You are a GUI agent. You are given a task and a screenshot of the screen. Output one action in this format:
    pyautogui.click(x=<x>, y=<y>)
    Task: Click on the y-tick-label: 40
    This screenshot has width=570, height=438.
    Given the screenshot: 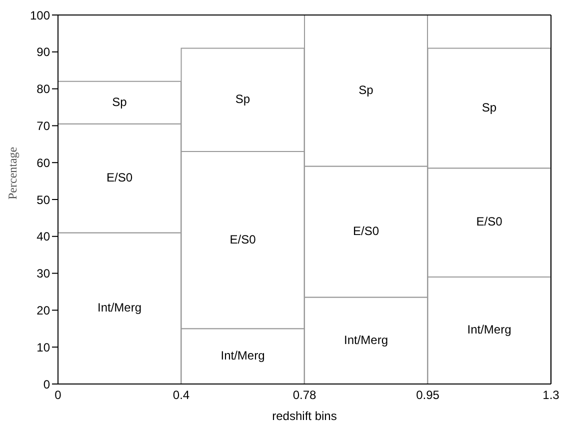 What is the action you would take?
    pyautogui.click(x=43, y=237)
    